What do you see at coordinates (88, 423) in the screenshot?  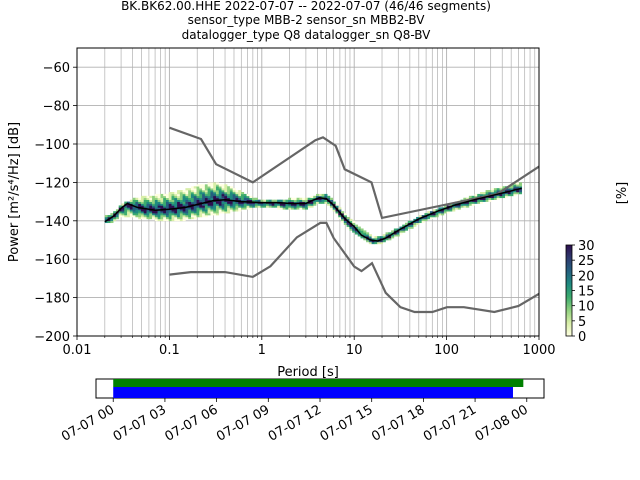 I see `time-tick-label: 07-07 00` at bounding box center [88, 423].